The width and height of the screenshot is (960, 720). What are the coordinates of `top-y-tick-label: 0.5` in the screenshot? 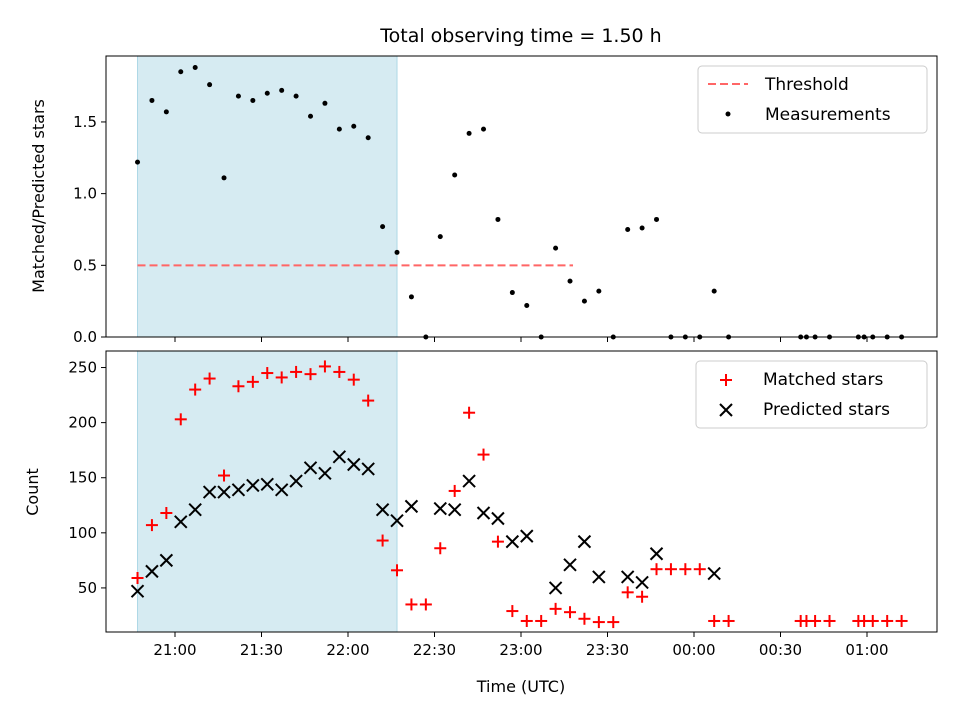 It's located at (85, 265).